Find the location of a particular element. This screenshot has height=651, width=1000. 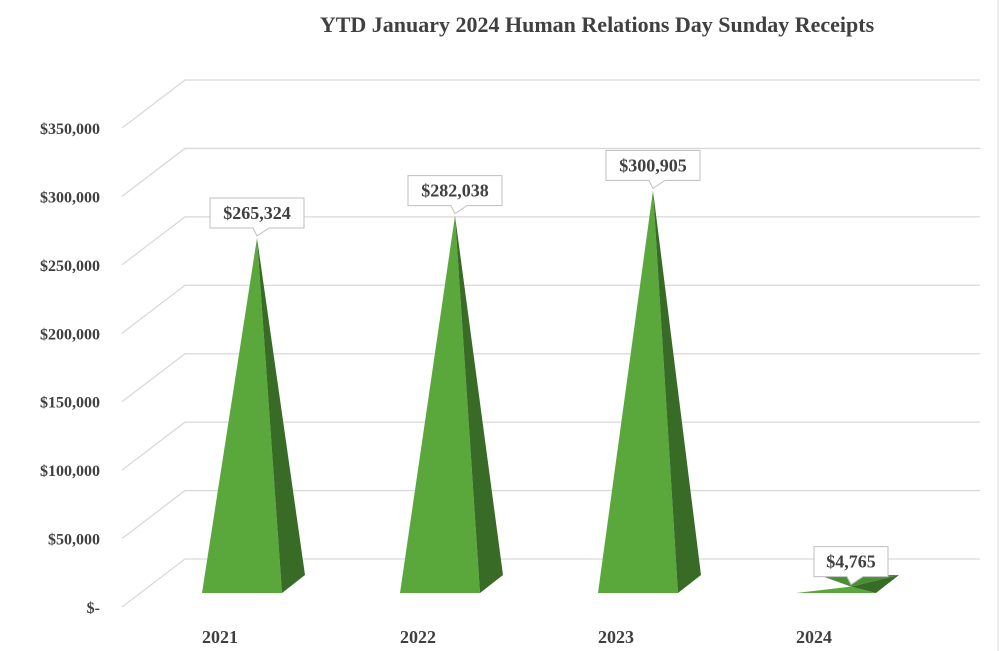

pyramid-back-face is located at coordinates (859, 581).